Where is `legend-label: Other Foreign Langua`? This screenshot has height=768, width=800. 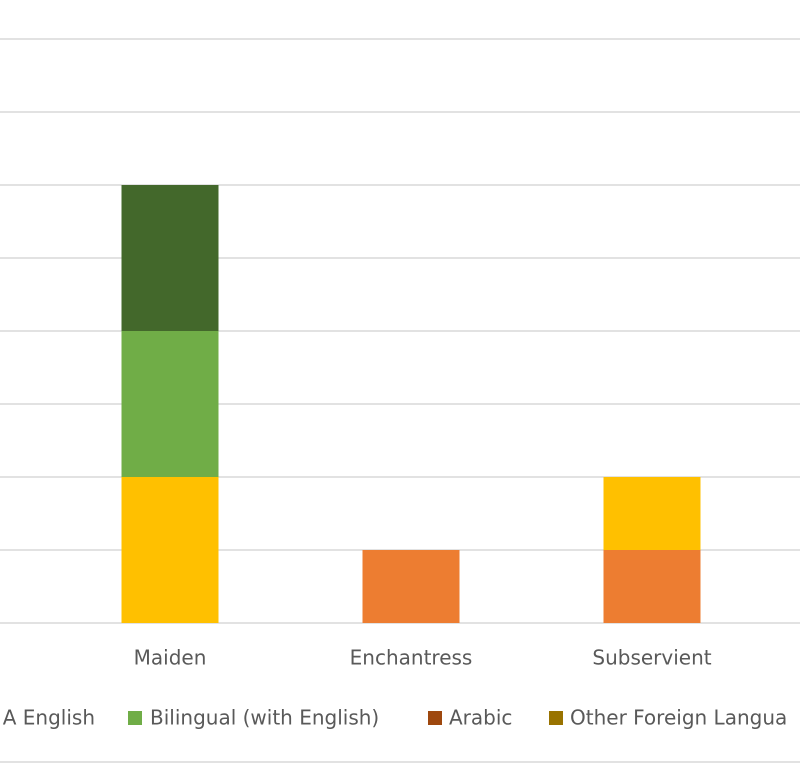 legend-label: Other Foreign Langua is located at coordinates (678, 718).